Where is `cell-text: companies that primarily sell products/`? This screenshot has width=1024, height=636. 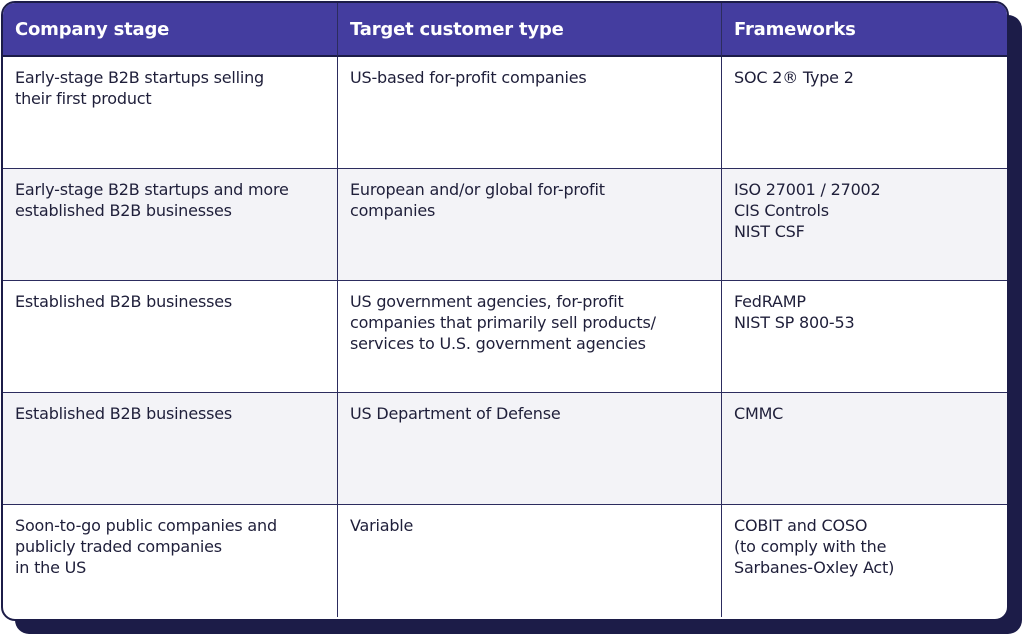 cell-text: companies that primarily sell products/ is located at coordinates (503, 322).